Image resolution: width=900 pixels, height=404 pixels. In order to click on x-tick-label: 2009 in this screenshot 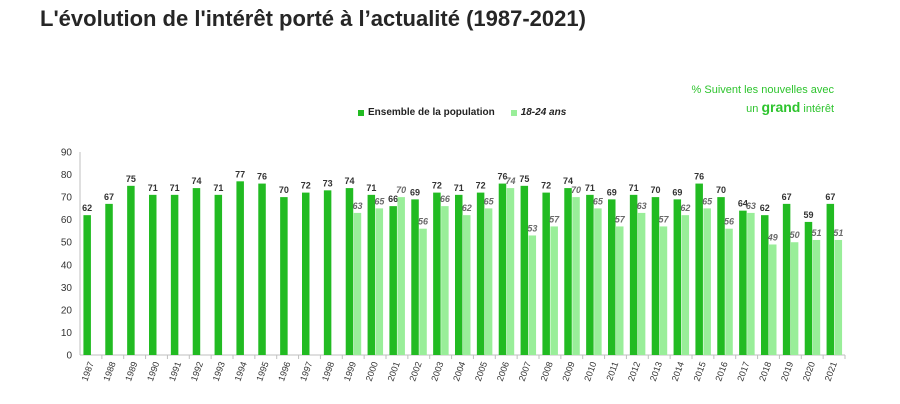, I will do `click(568, 371)`.